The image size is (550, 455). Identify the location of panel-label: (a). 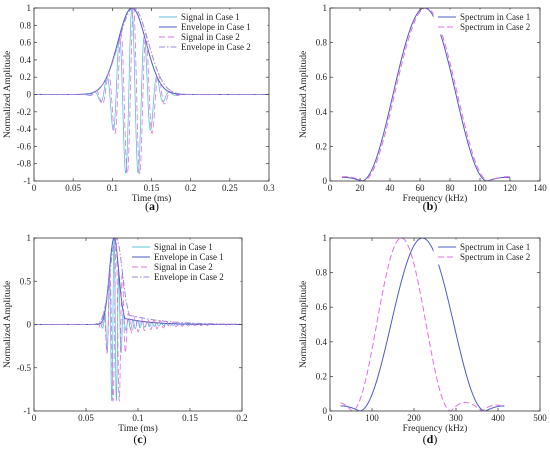
(152, 206).